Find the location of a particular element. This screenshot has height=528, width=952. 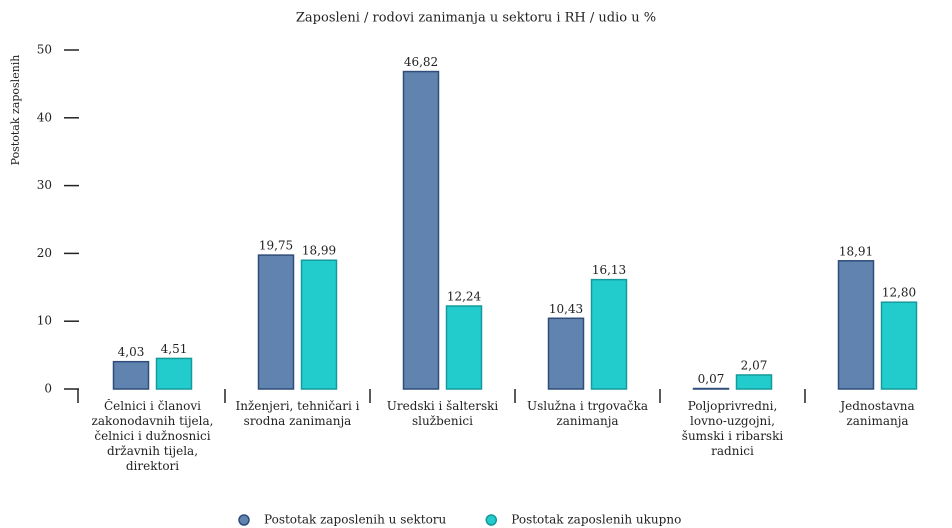

x-tick-label-box: Jednostavna zanimanja is located at coordinates (877, 413).